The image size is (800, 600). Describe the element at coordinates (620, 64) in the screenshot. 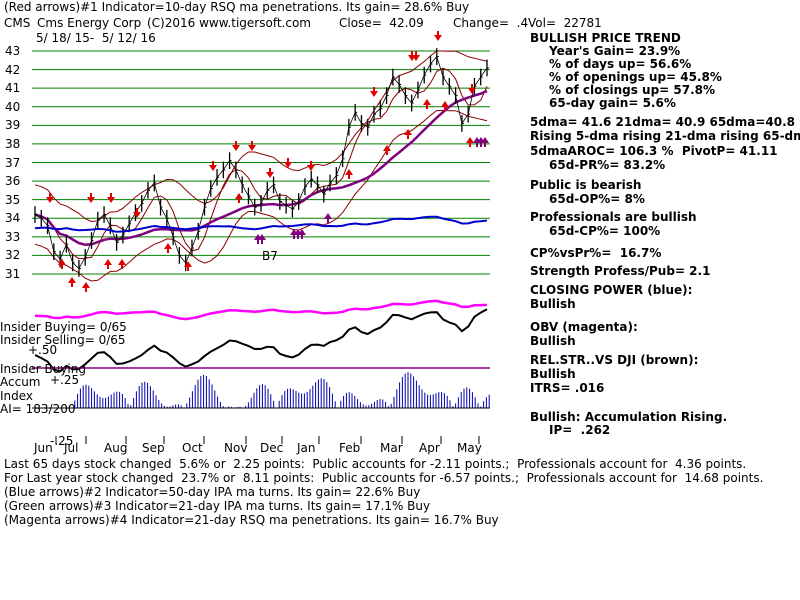

I see `days-up: % of days up= 56.6%` at that location.